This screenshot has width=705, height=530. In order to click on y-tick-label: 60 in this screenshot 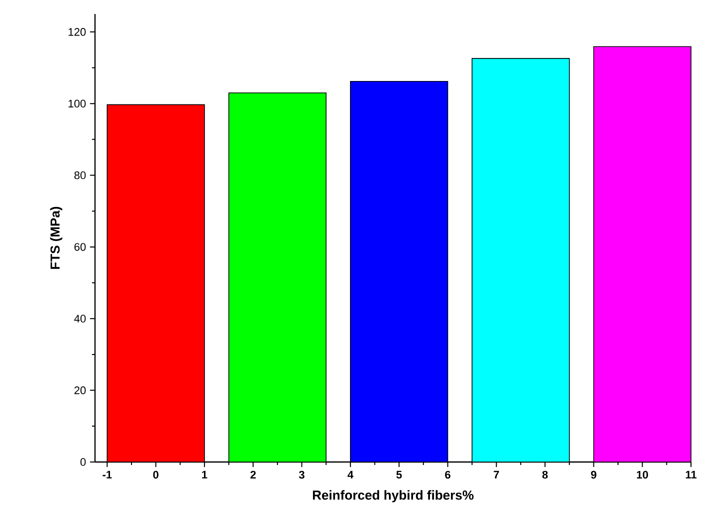, I will do `click(80, 247)`.